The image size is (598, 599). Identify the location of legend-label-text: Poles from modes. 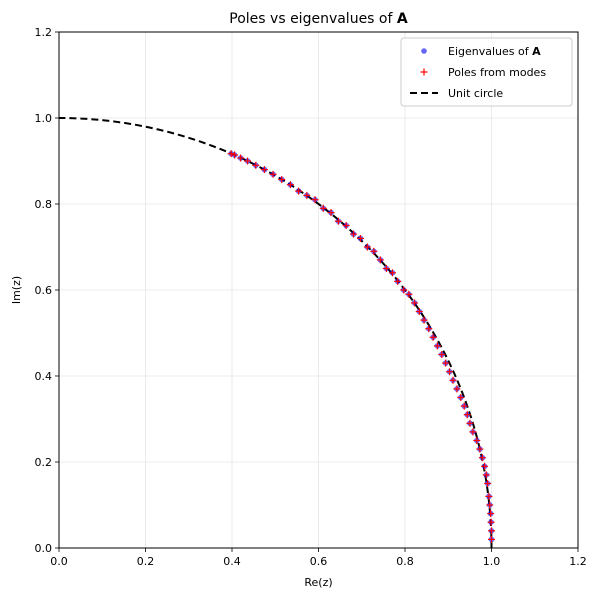
(497, 72).